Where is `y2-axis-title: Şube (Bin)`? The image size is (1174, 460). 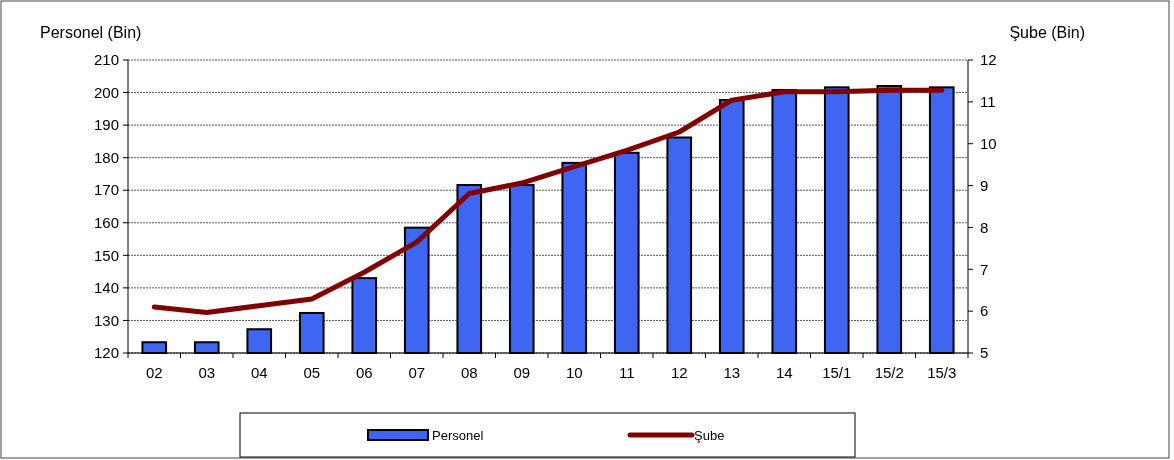 y2-axis-title: Şube (Bin) is located at coordinates (1047, 32).